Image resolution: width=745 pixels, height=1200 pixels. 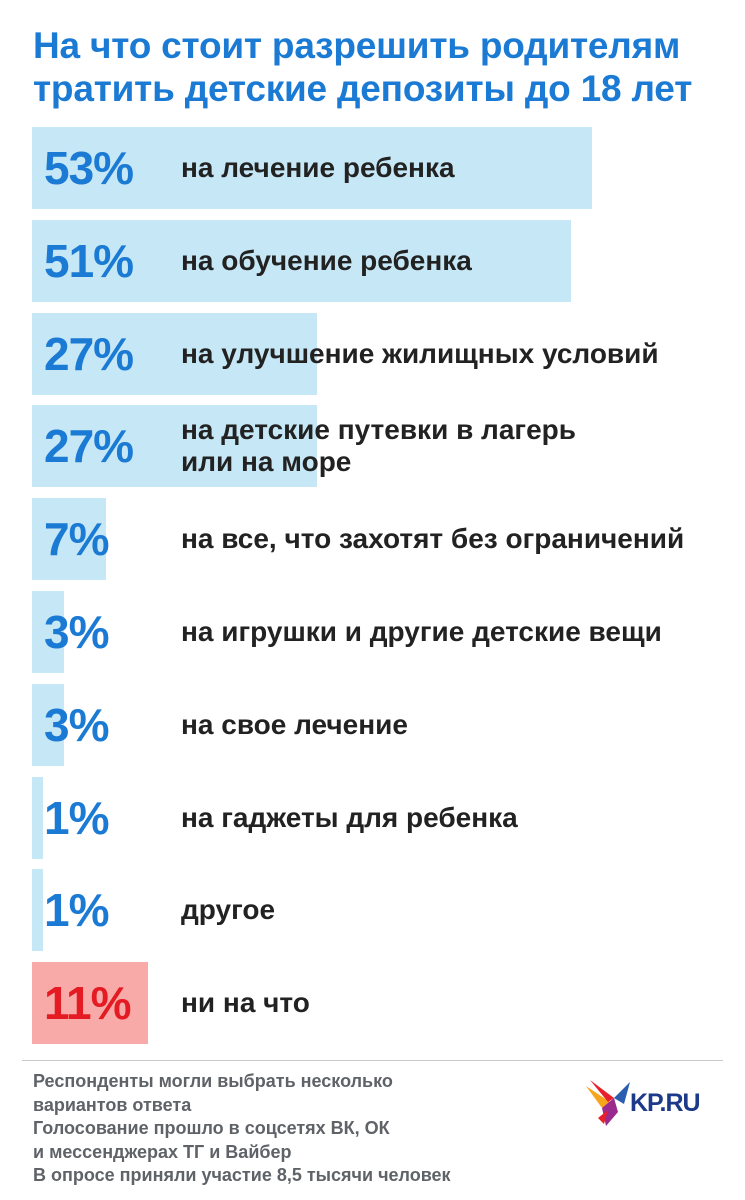 What do you see at coordinates (162, 1151) in the screenshot?
I see `note-line: и мессенджерах ТГ и Вайбер` at bounding box center [162, 1151].